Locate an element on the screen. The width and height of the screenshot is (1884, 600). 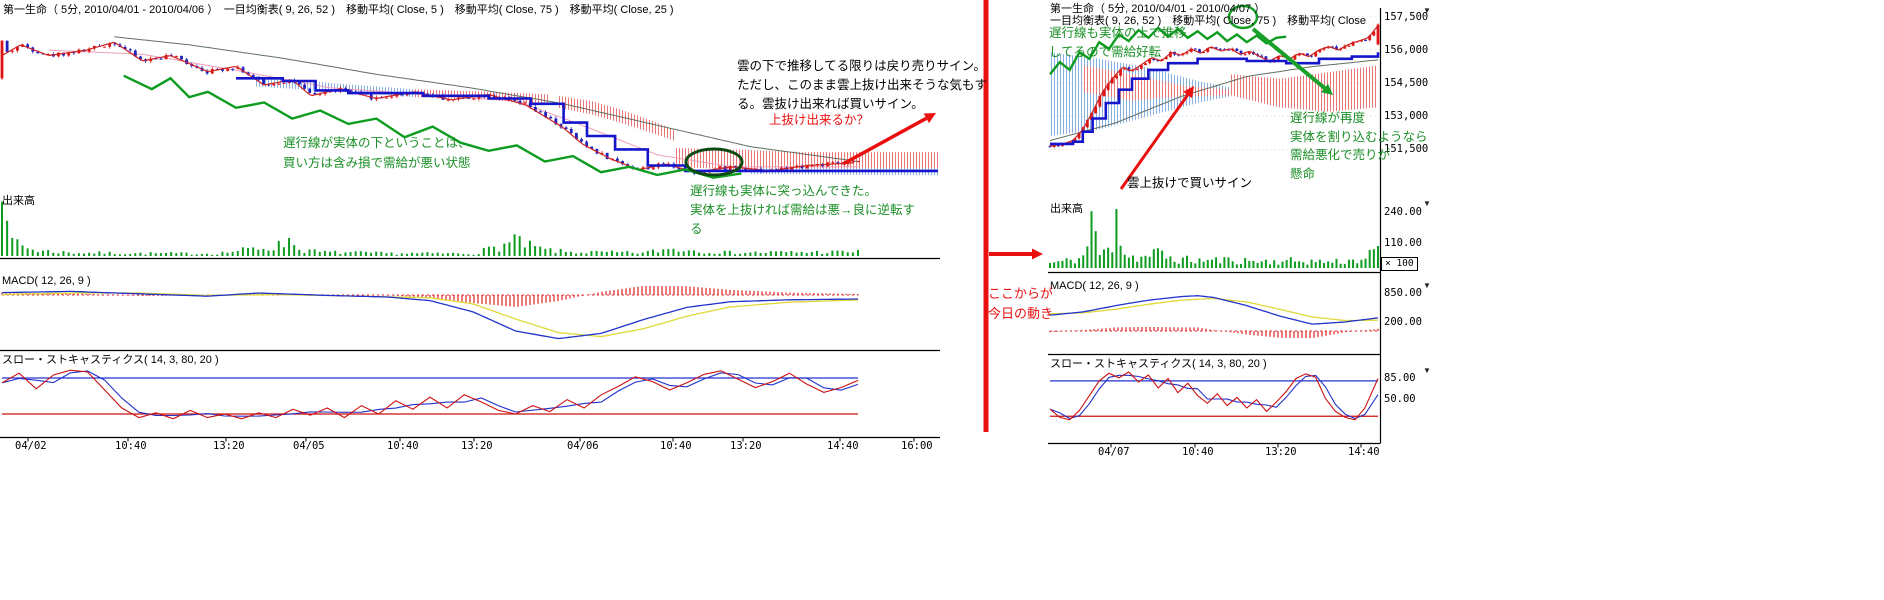
right-stoch-axis-value: 50.00 is located at coordinates (1400, 398).